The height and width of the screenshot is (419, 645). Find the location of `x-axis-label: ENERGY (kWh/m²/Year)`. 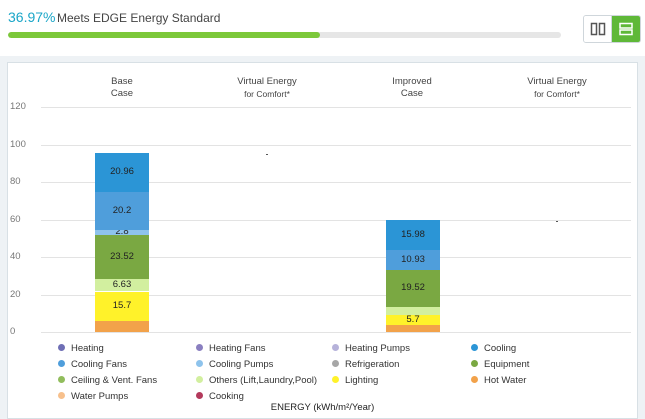

x-axis-label: ENERGY (kWh/m²/Year) is located at coordinates (322, 407).